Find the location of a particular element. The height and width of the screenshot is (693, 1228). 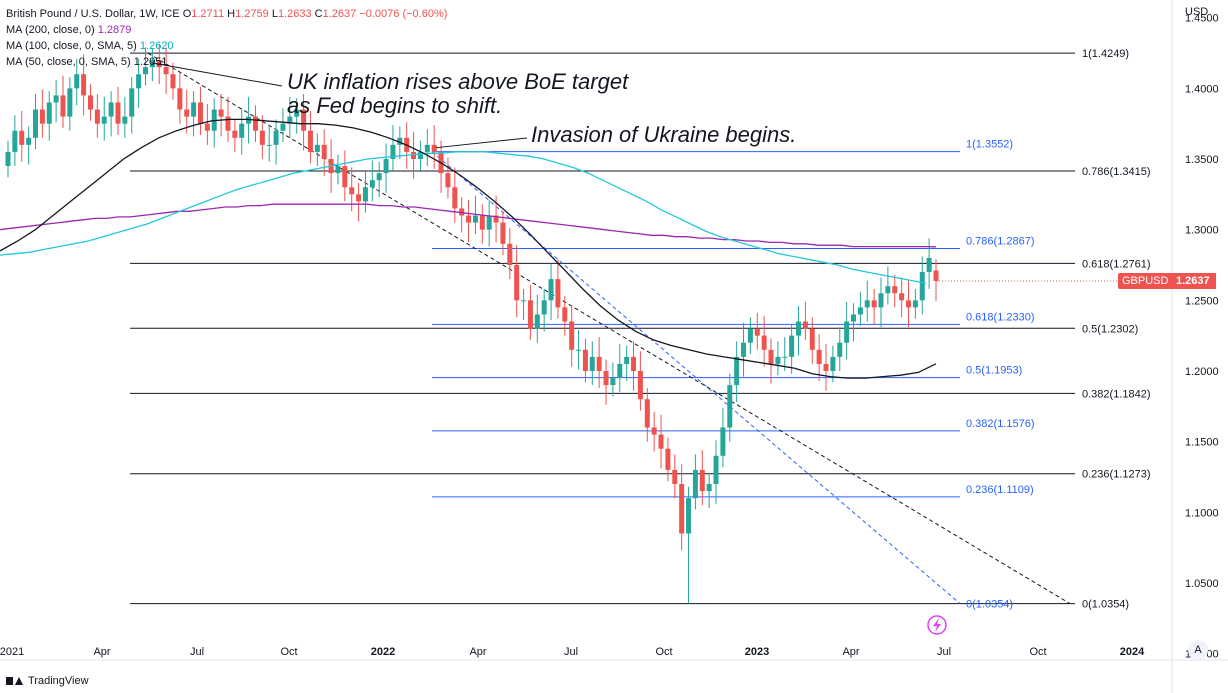

news-icon-bolt is located at coordinates (937, 625).